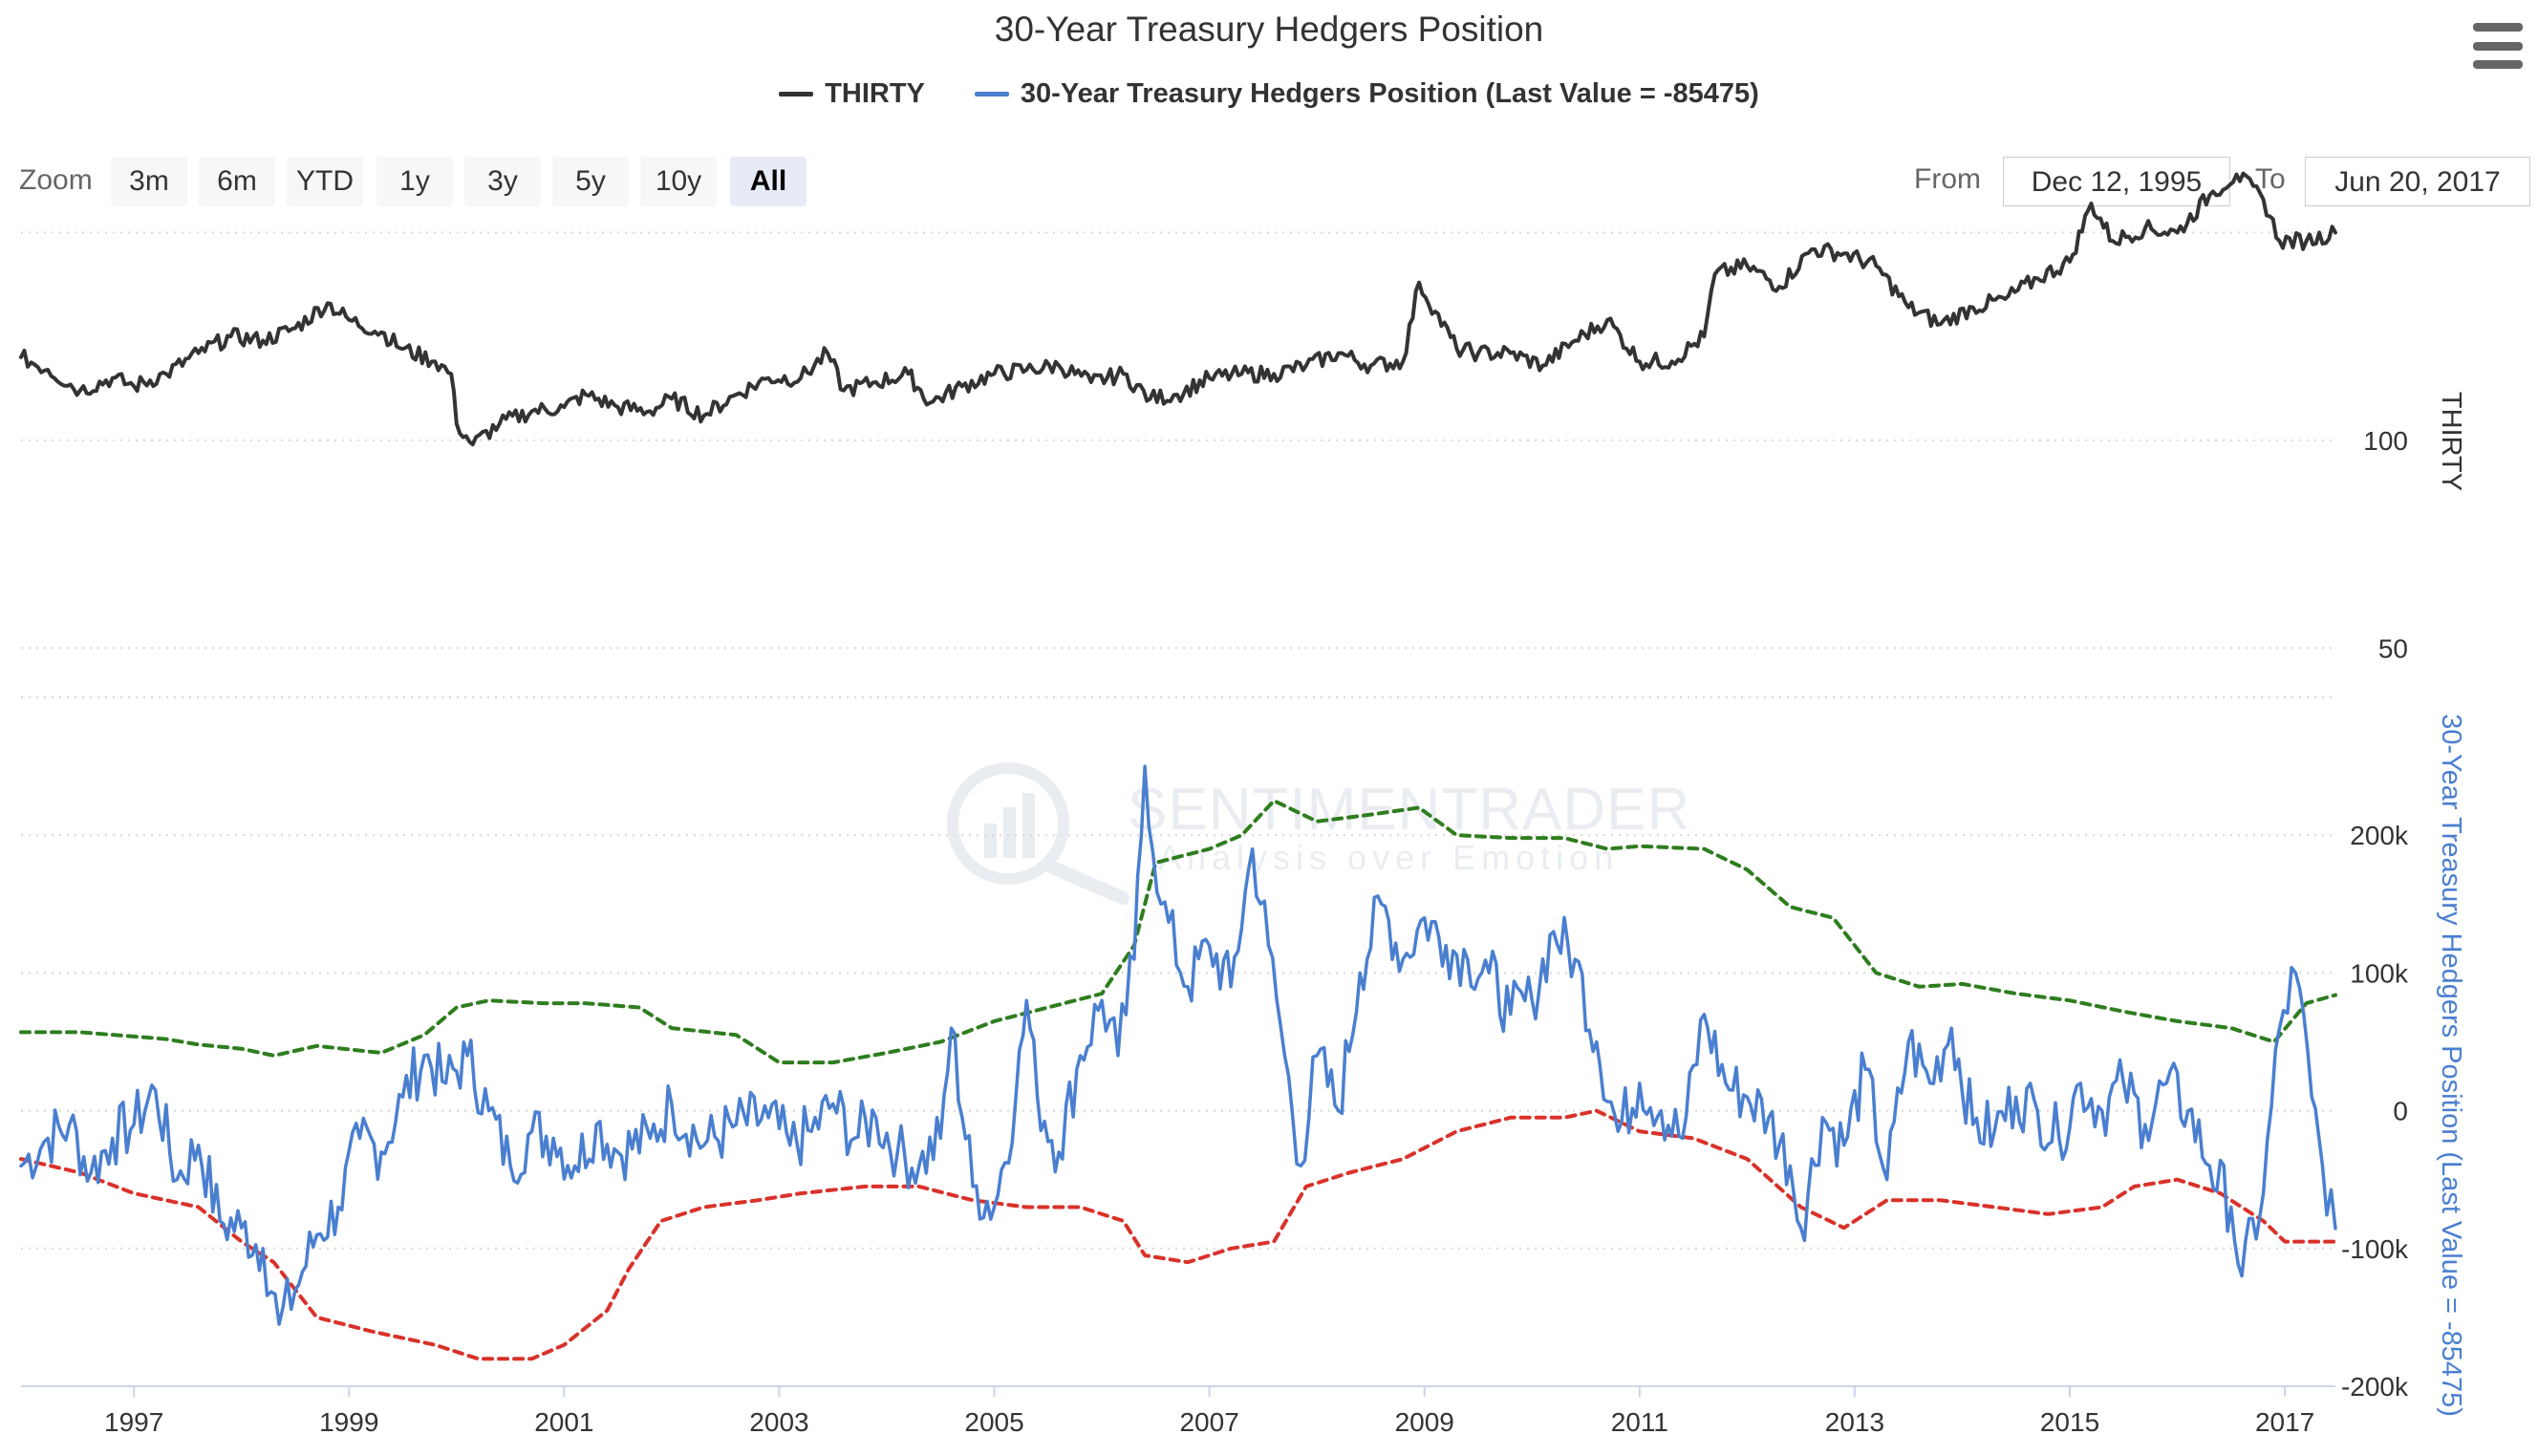 The image size is (2538, 1456). What do you see at coordinates (2451, 442) in the screenshot?
I see `thirty-axis-title: THIRTY` at bounding box center [2451, 442].